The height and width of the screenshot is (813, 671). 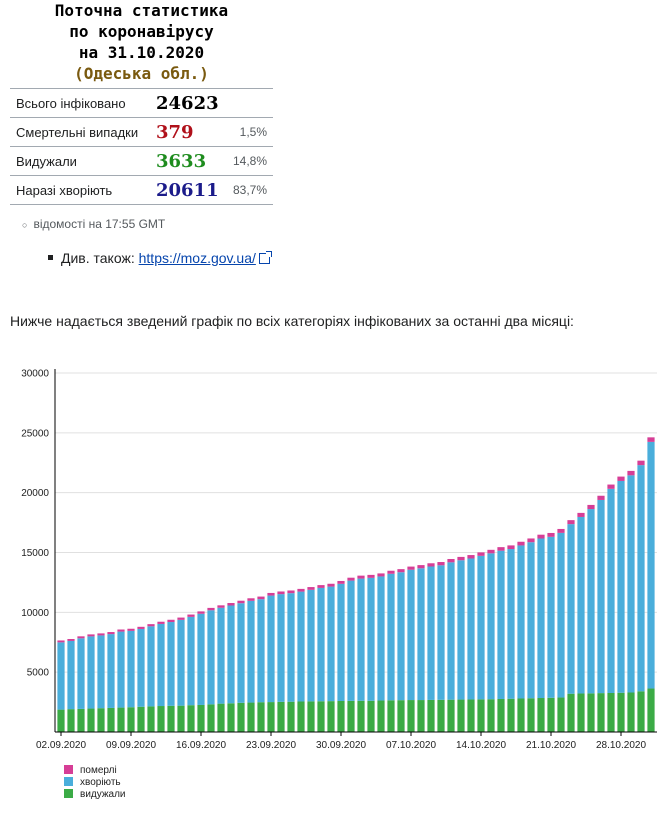 What do you see at coordinates (141, 52) in the screenshot?
I see `infobox-title-line3: на 31.10.2020` at bounding box center [141, 52].